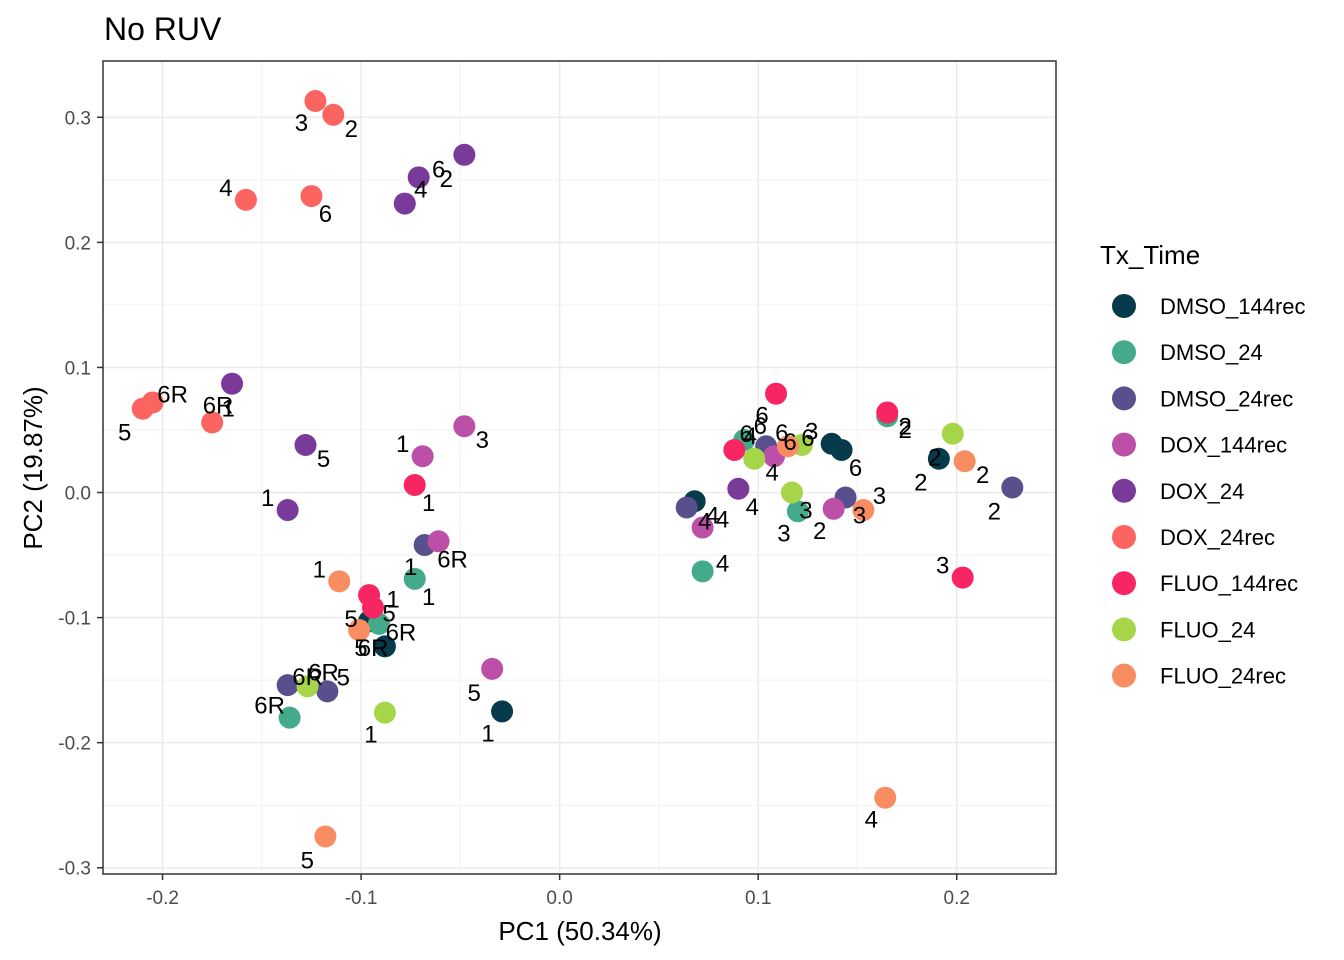 This screenshot has height=960, width=1344. Describe the element at coordinates (74, 744) in the screenshot. I see `y-tick-label: -0.2` at that location.